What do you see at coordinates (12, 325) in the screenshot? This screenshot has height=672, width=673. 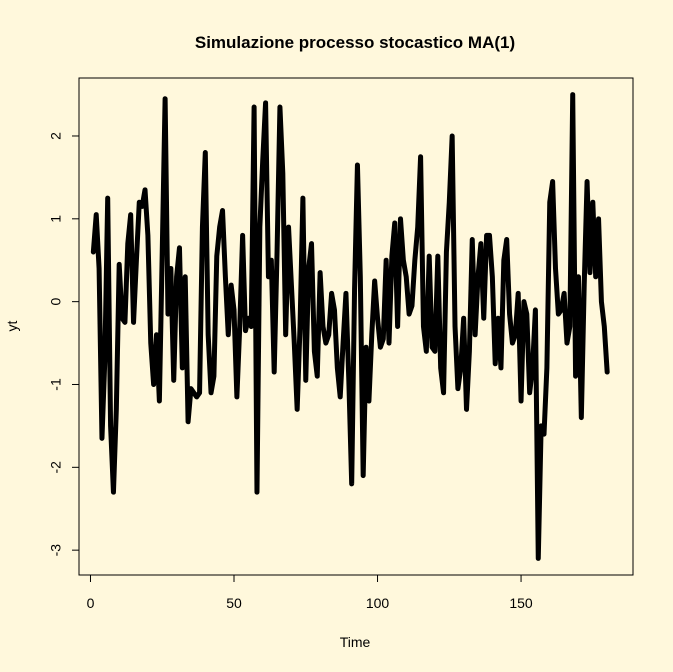 I see `y-axis-label: yt` at bounding box center [12, 325].